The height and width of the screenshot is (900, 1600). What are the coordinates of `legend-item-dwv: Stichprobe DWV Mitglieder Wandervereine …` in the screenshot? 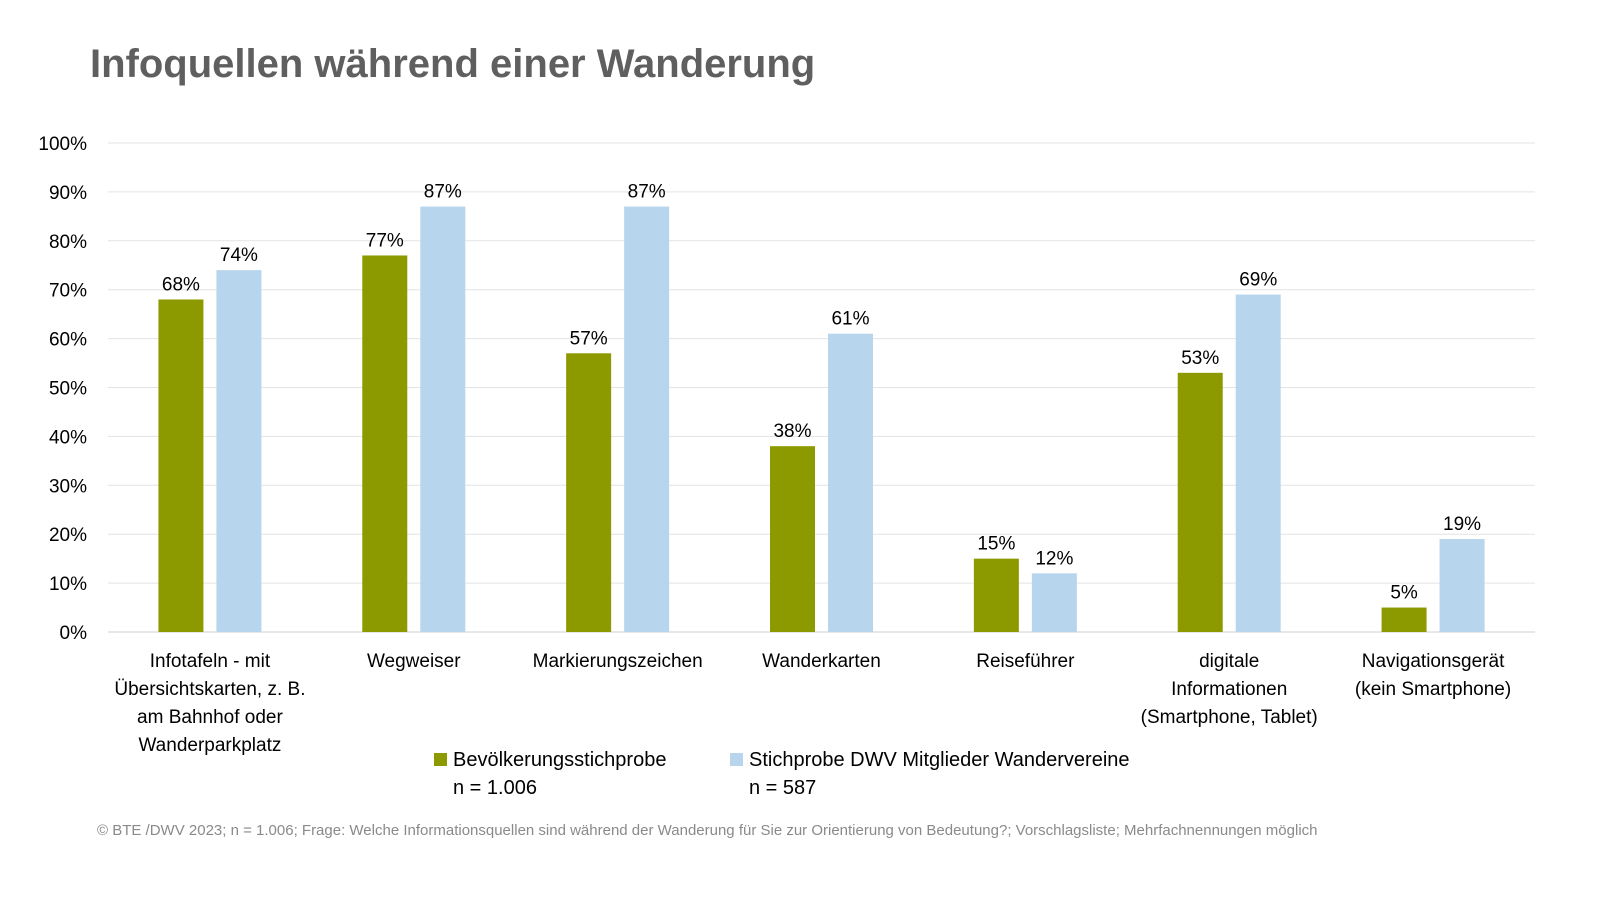 It's located at (930, 774).